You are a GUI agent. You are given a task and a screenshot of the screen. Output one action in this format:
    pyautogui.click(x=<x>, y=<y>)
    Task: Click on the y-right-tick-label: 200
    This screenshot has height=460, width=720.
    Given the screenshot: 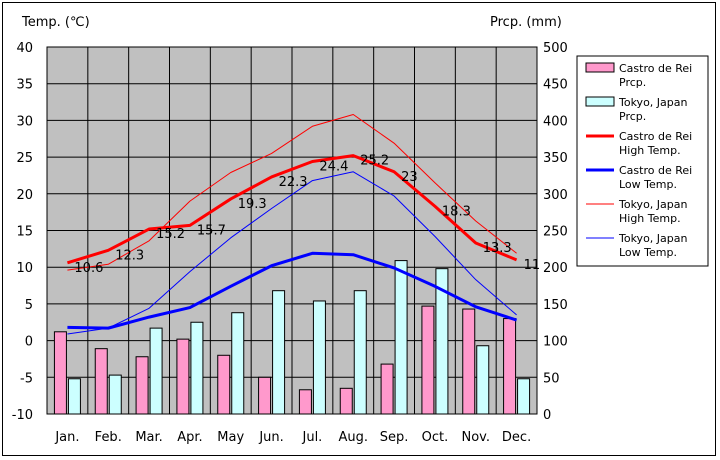 What is the action you would take?
    pyautogui.click(x=555, y=268)
    